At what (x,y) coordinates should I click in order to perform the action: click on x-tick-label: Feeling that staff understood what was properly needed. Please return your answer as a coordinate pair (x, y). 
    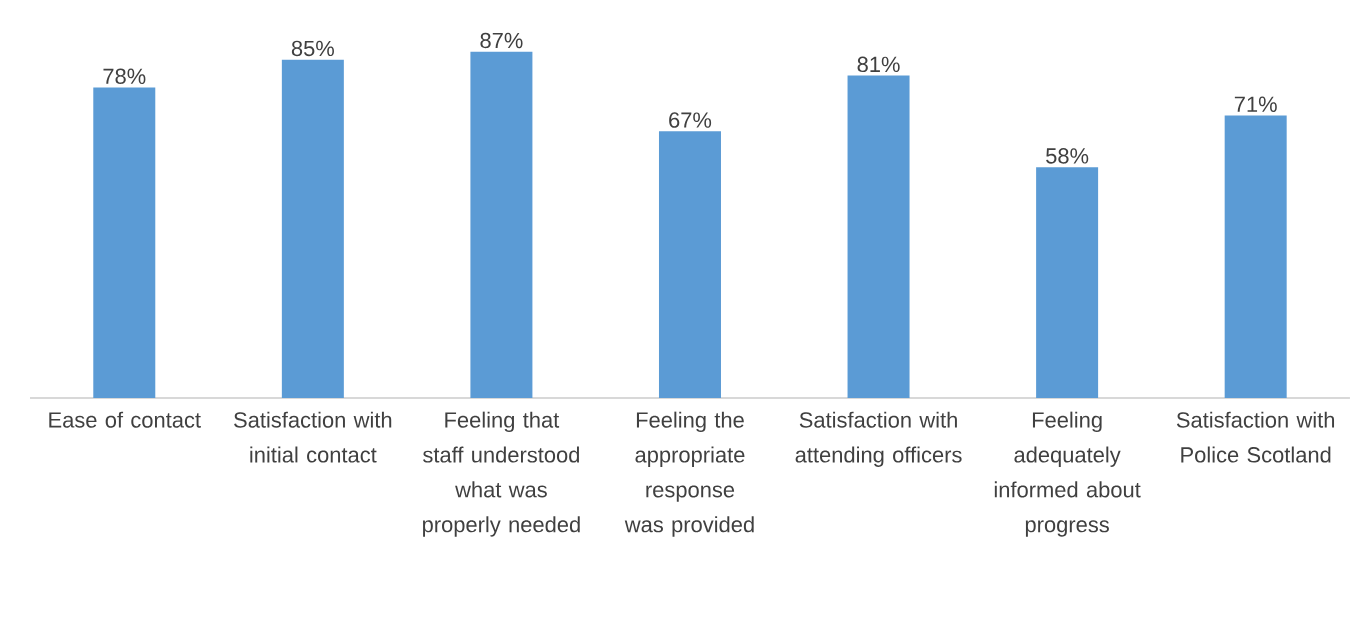
    Looking at the image, I should click on (501, 474).